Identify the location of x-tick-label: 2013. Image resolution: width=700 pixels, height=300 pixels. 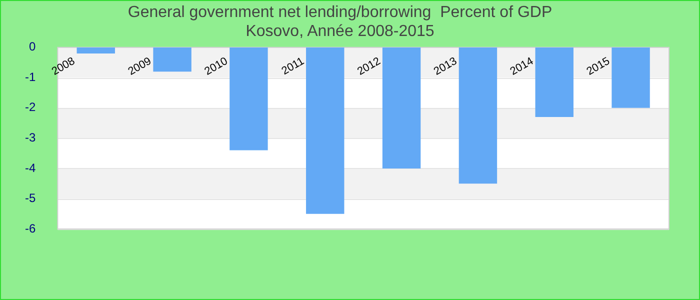
(446, 66).